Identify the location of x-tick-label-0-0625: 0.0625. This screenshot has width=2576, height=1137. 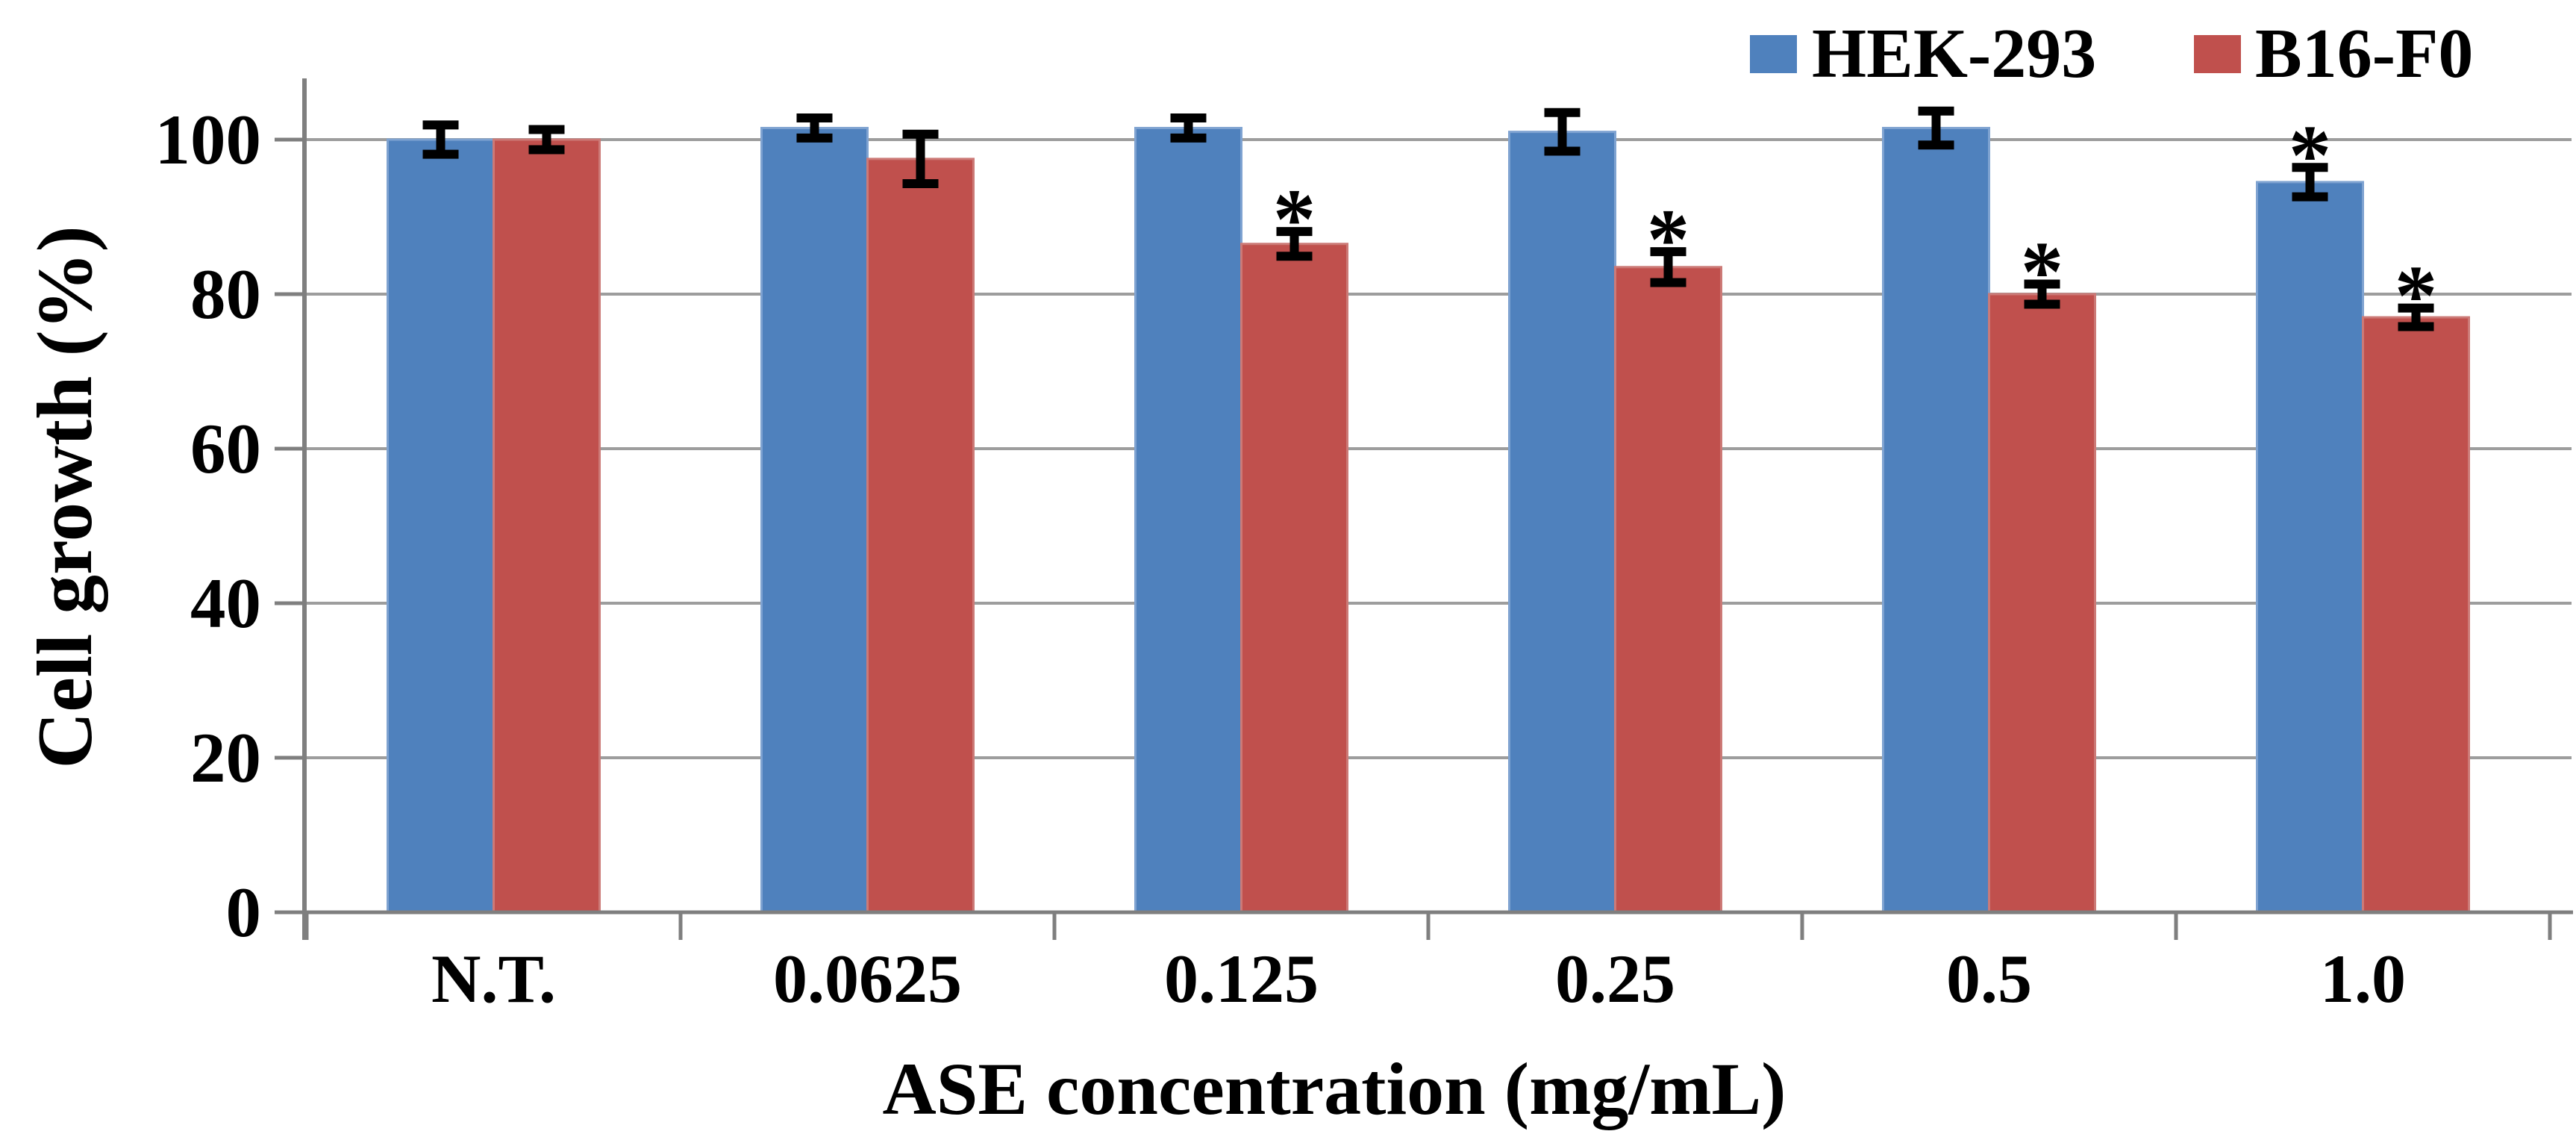
(867, 979).